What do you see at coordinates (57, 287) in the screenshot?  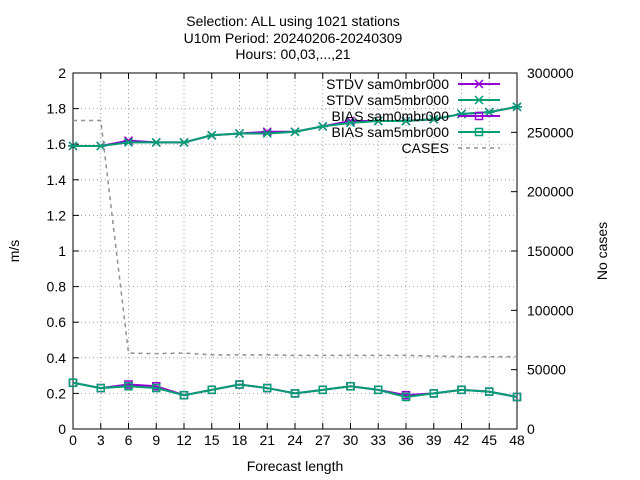 I see `y-tick-label: 0.8` at bounding box center [57, 287].